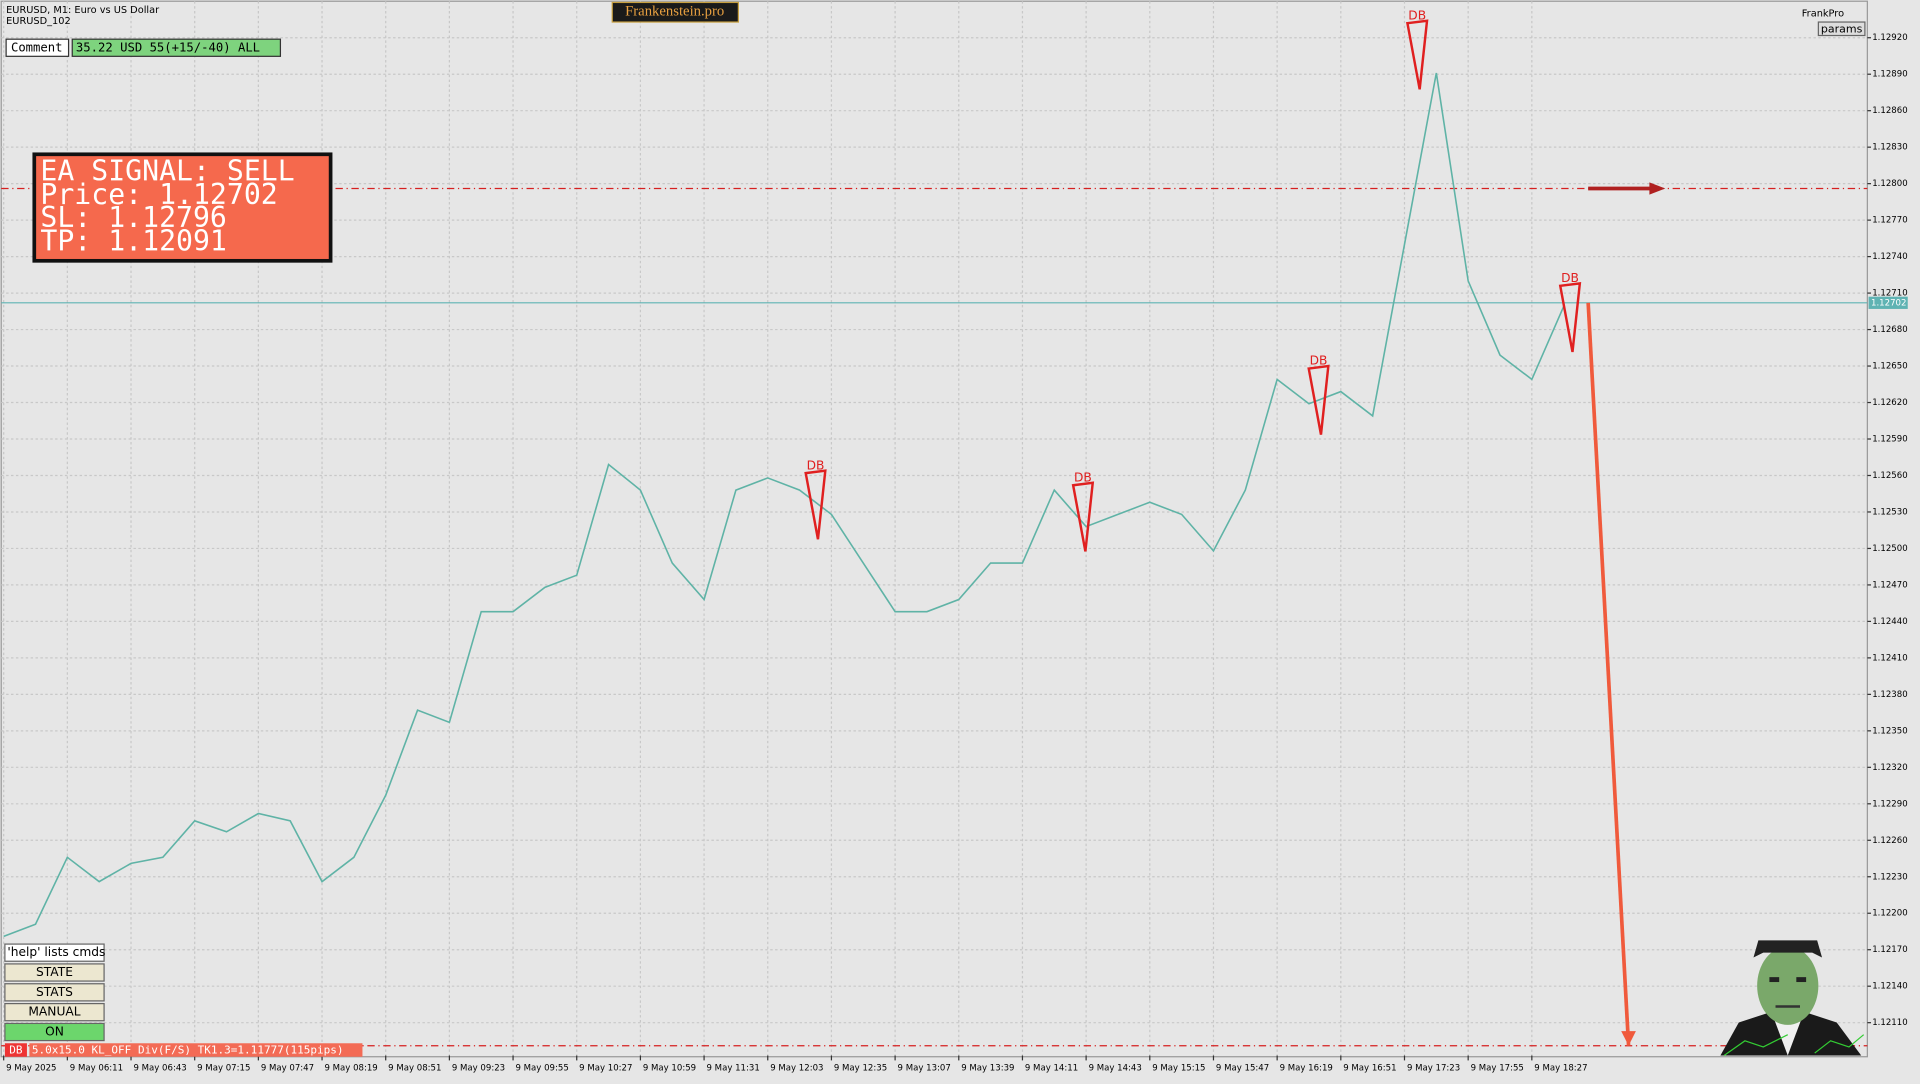 This screenshot has width=1920, height=1084. I want to click on y-tick-label: 1.12380, so click(1889, 695).